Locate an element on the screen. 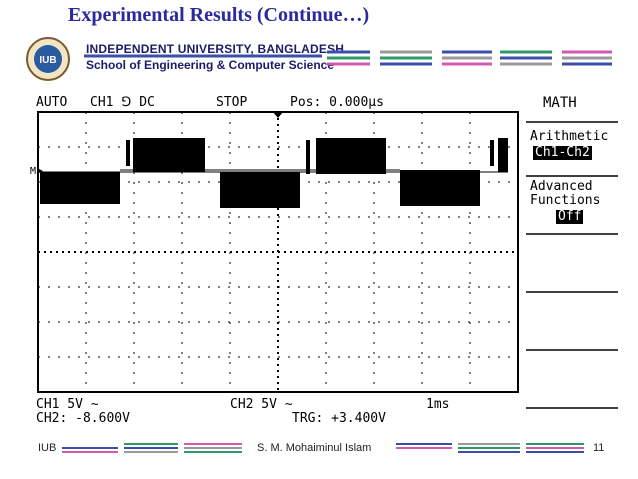  university-logo: IUB is located at coordinates (48, 59).